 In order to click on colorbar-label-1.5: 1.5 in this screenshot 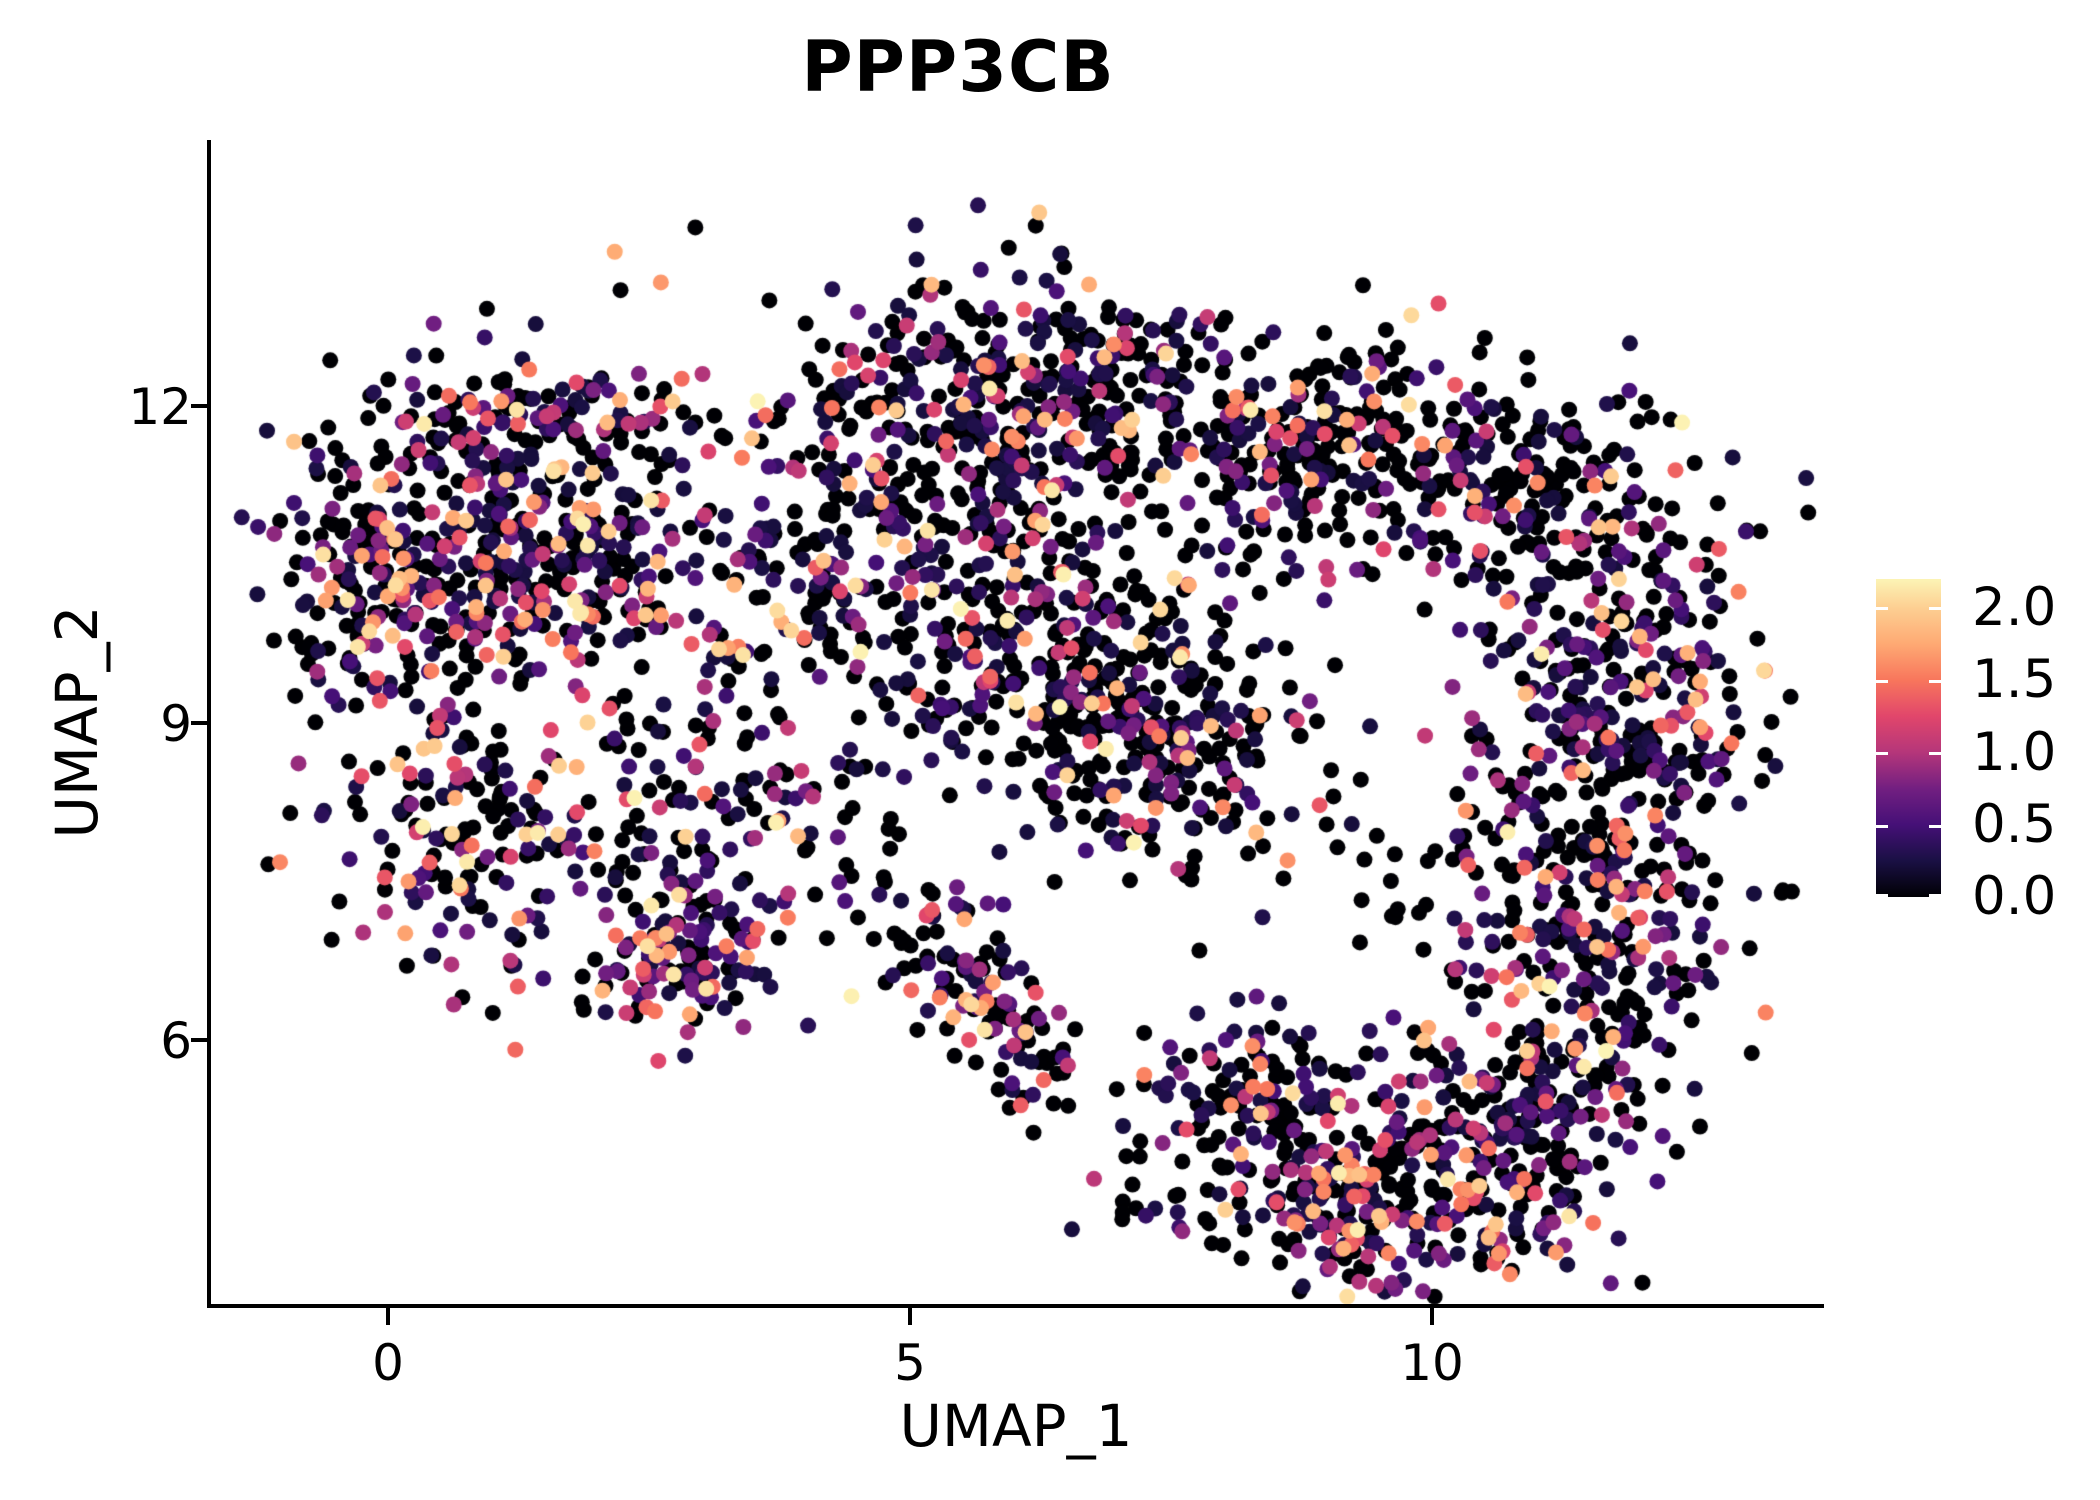, I will do `click(2014, 679)`.